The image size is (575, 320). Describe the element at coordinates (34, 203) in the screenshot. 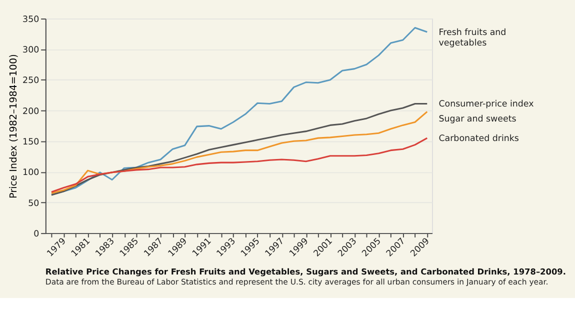

I see `y-tick-label: 50` at that location.